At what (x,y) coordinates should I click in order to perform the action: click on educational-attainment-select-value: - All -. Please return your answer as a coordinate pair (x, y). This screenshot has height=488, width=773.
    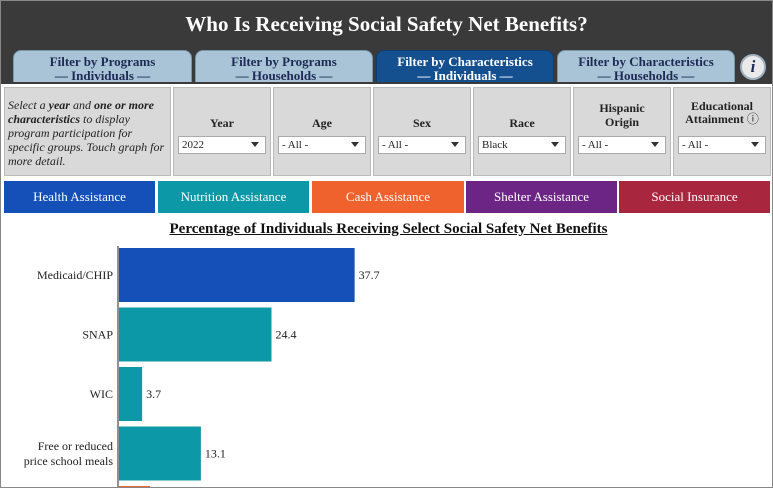
    Looking at the image, I should click on (695, 145).